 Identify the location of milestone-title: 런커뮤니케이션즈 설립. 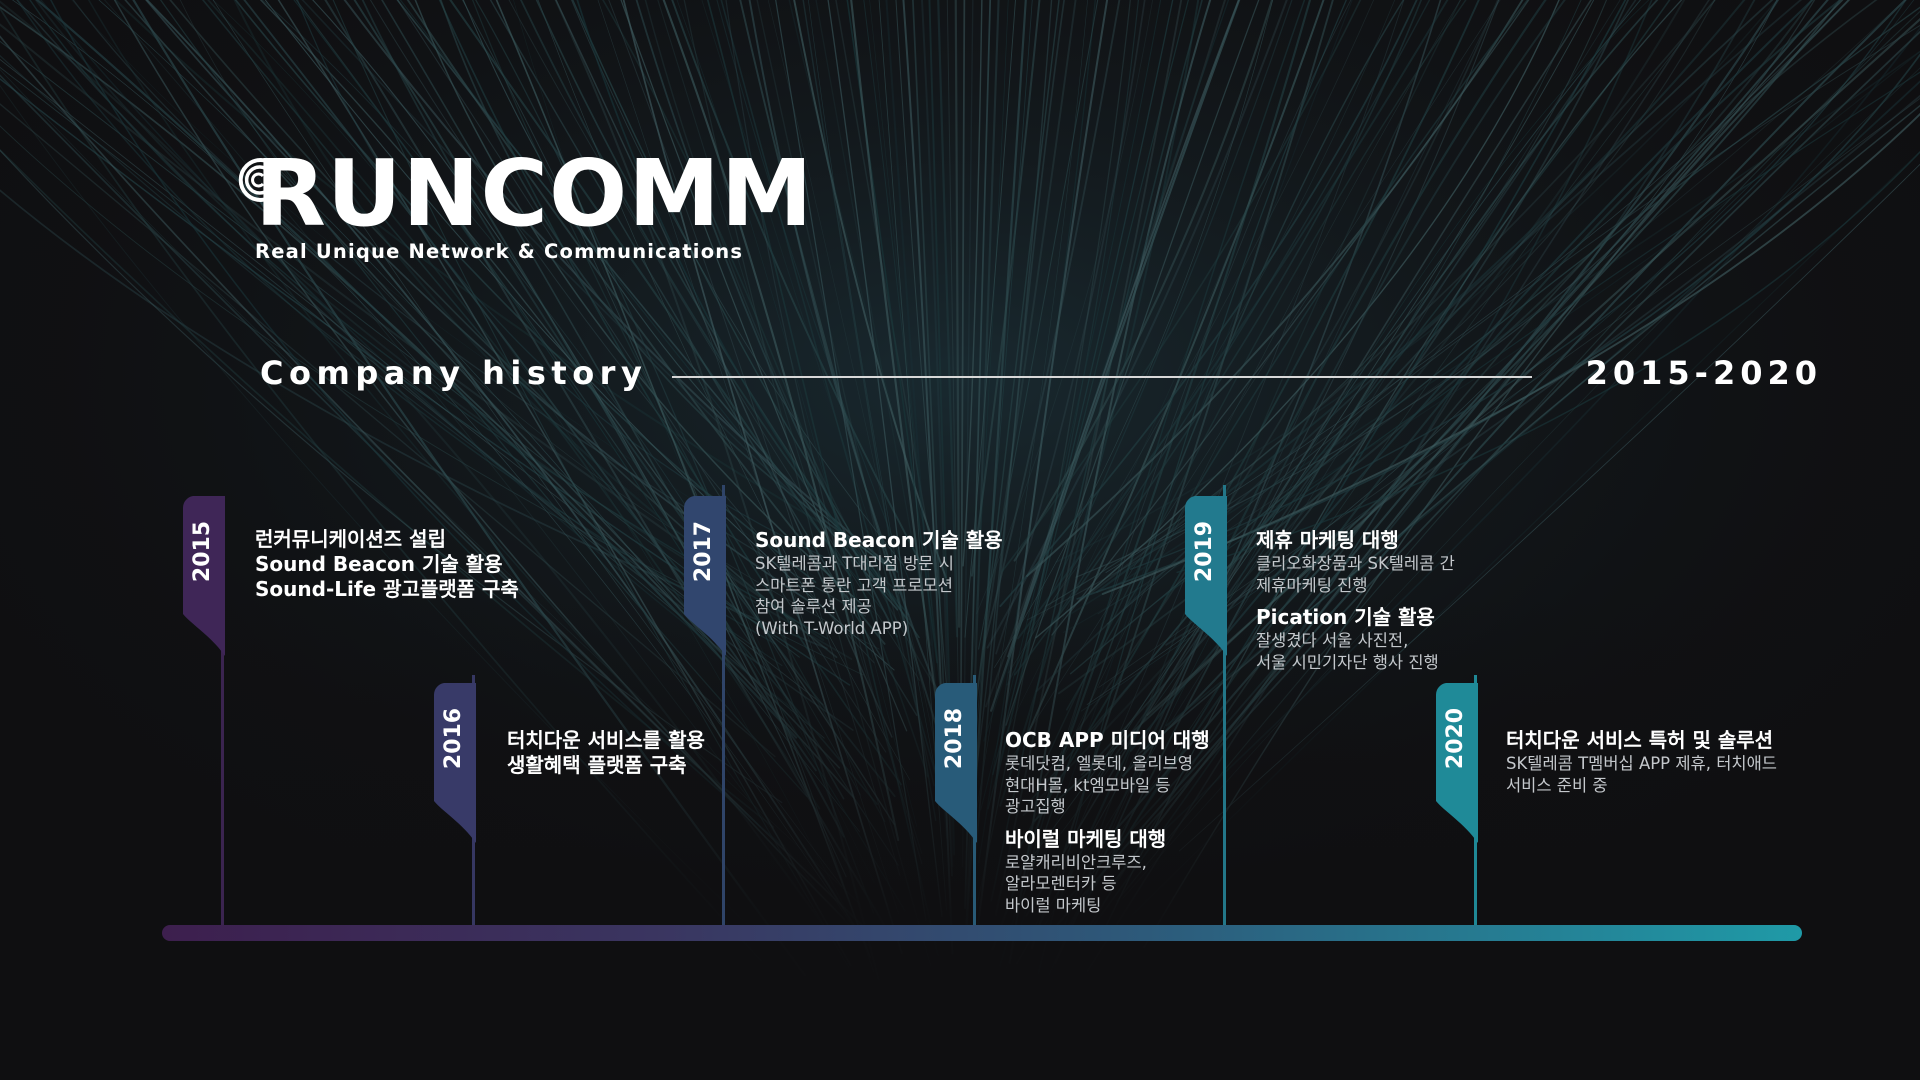
(350, 539).